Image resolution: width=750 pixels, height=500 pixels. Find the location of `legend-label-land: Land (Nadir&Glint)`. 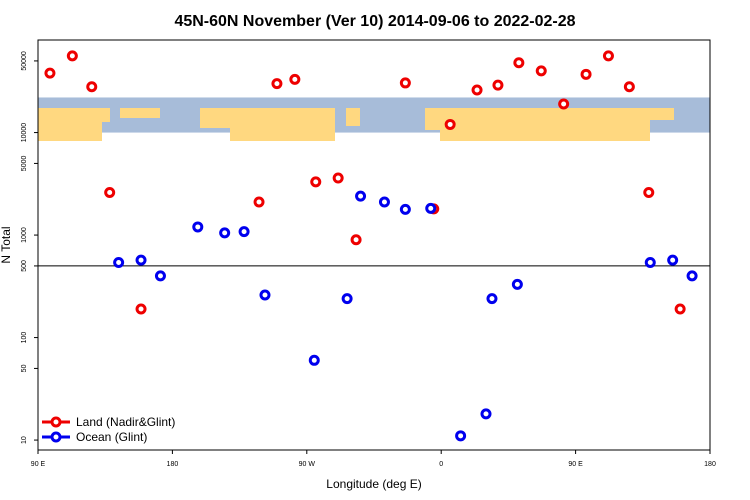

legend-label-land: Land (Nadir&Glint) is located at coordinates (125, 422).